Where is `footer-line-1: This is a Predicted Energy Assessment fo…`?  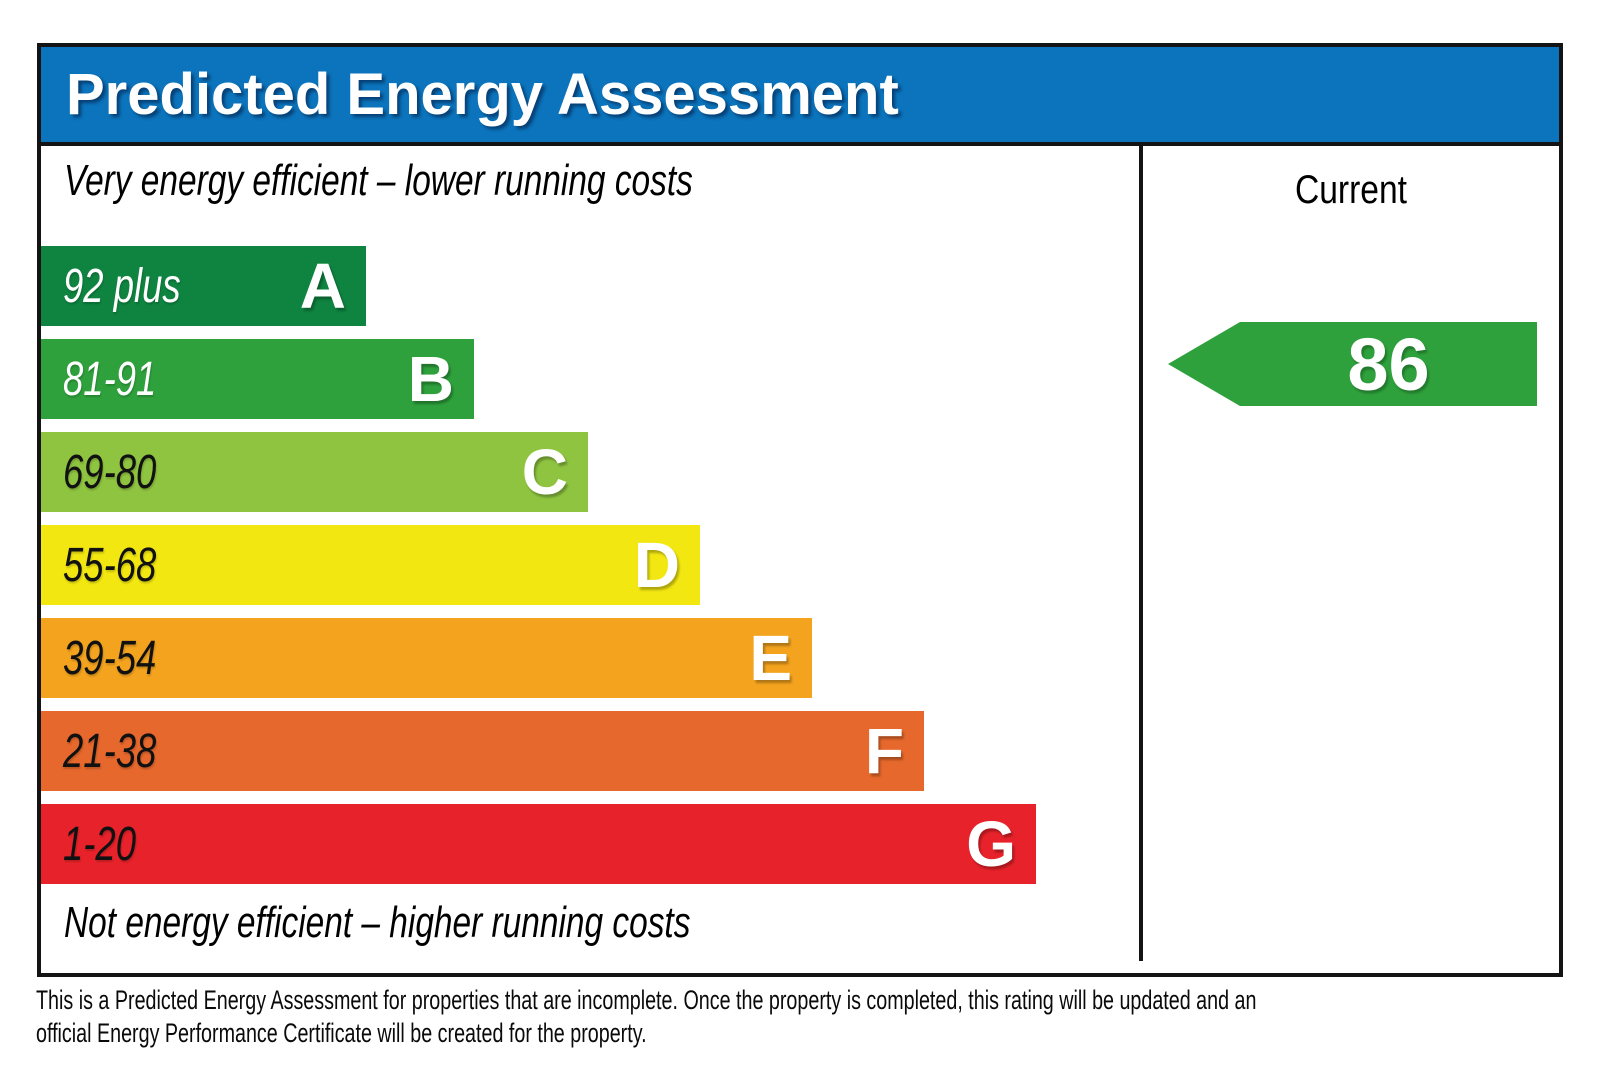
footer-line-1: This is a Predicted Energy Assessment fo… is located at coordinates (646, 1000).